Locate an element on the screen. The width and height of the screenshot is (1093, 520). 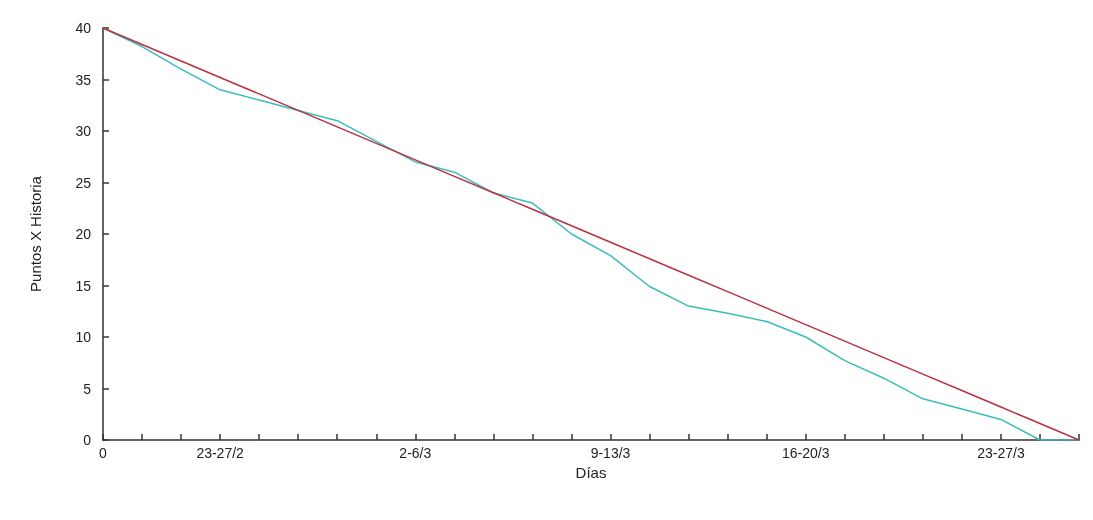
y-tick-label: 35 is located at coordinates (83, 79).